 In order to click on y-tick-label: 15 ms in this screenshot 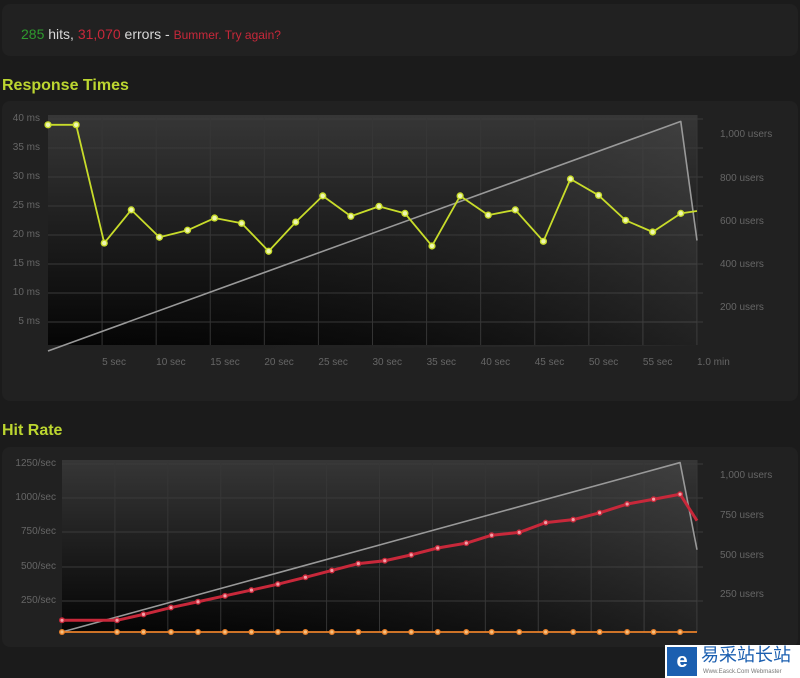, I will do `click(26, 263)`.